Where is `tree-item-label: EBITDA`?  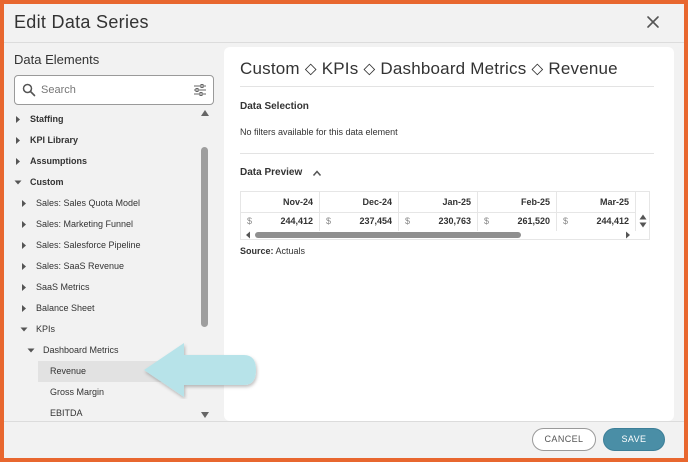
tree-item-label: EBITDA is located at coordinates (66, 413).